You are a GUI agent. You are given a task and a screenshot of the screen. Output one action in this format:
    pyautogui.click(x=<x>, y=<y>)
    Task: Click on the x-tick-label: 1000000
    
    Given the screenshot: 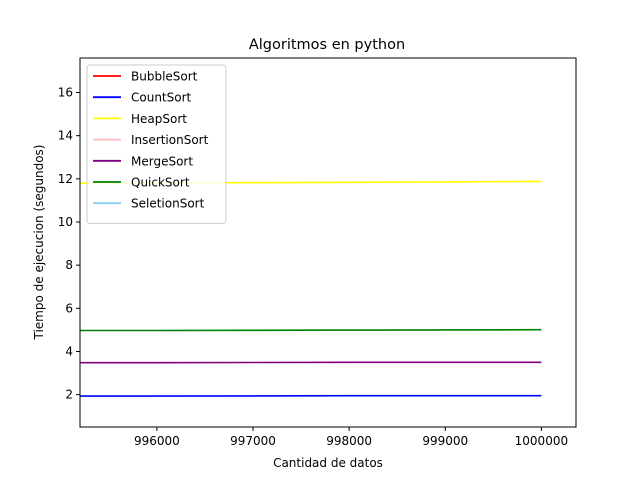 What is the action you would take?
    pyautogui.click(x=541, y=441)
    